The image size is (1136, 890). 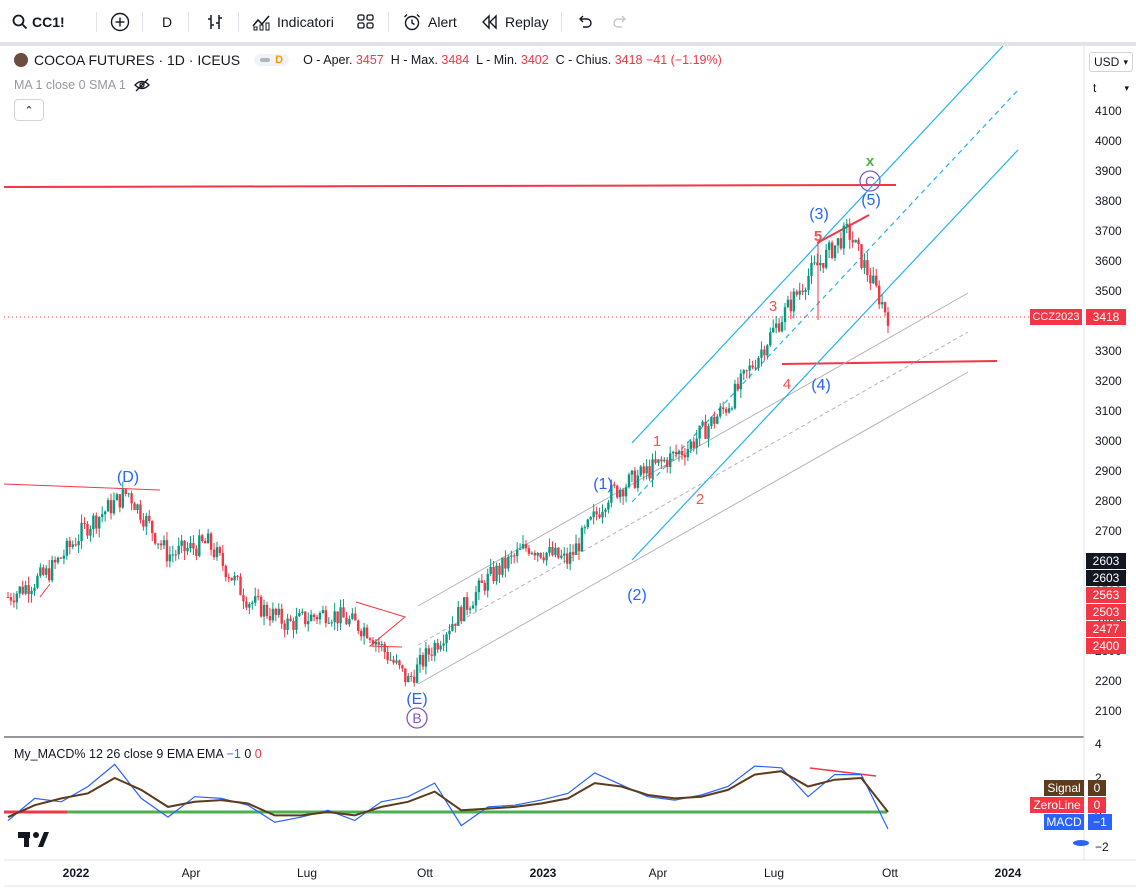 I want to click on alert-button: Alert, so click(x=429, y=22).